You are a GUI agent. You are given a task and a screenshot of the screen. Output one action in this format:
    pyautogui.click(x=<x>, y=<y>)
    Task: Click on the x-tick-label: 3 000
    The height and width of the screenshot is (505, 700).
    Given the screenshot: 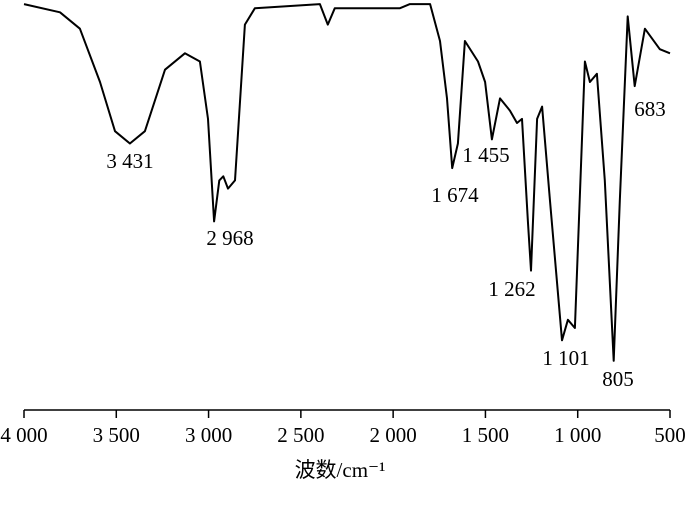 What is the action you would take?
    pyautogui.click(x=208, y=435)
    